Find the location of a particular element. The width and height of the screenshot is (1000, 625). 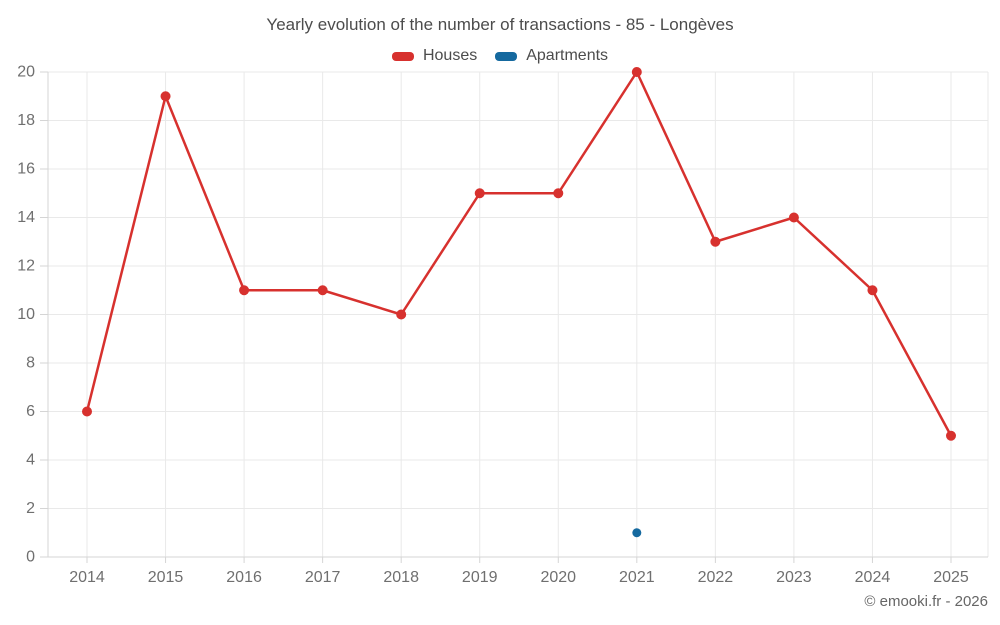

y-tick-label: 0 is located at coordinates (30, 557).